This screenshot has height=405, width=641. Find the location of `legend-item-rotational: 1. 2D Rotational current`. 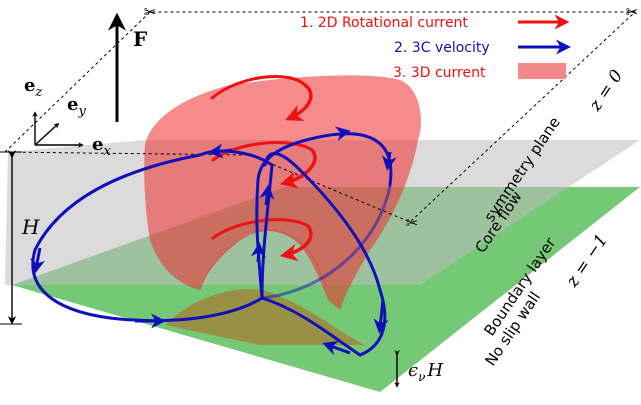

legend-item-rotational: 1. 2D Rotational current is located at coordinates (384, 23).